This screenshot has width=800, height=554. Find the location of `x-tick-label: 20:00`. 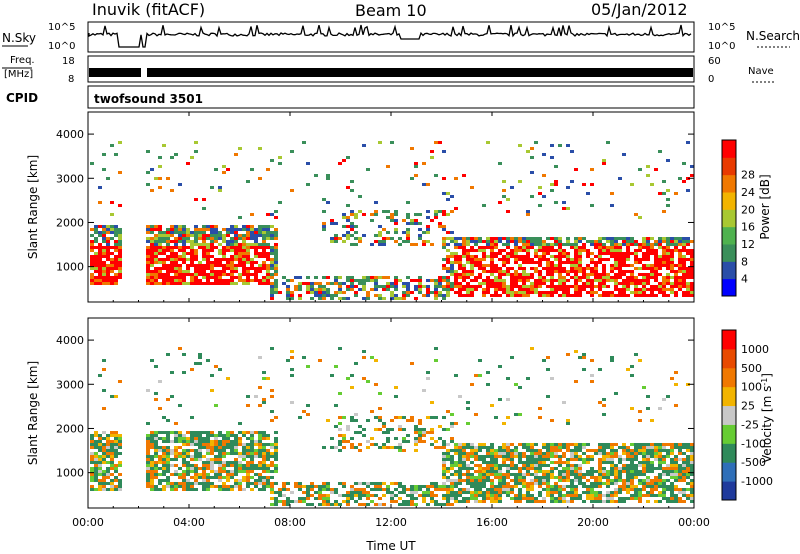

x-tick-label: 20:00 is located at coordinates (593, 522).